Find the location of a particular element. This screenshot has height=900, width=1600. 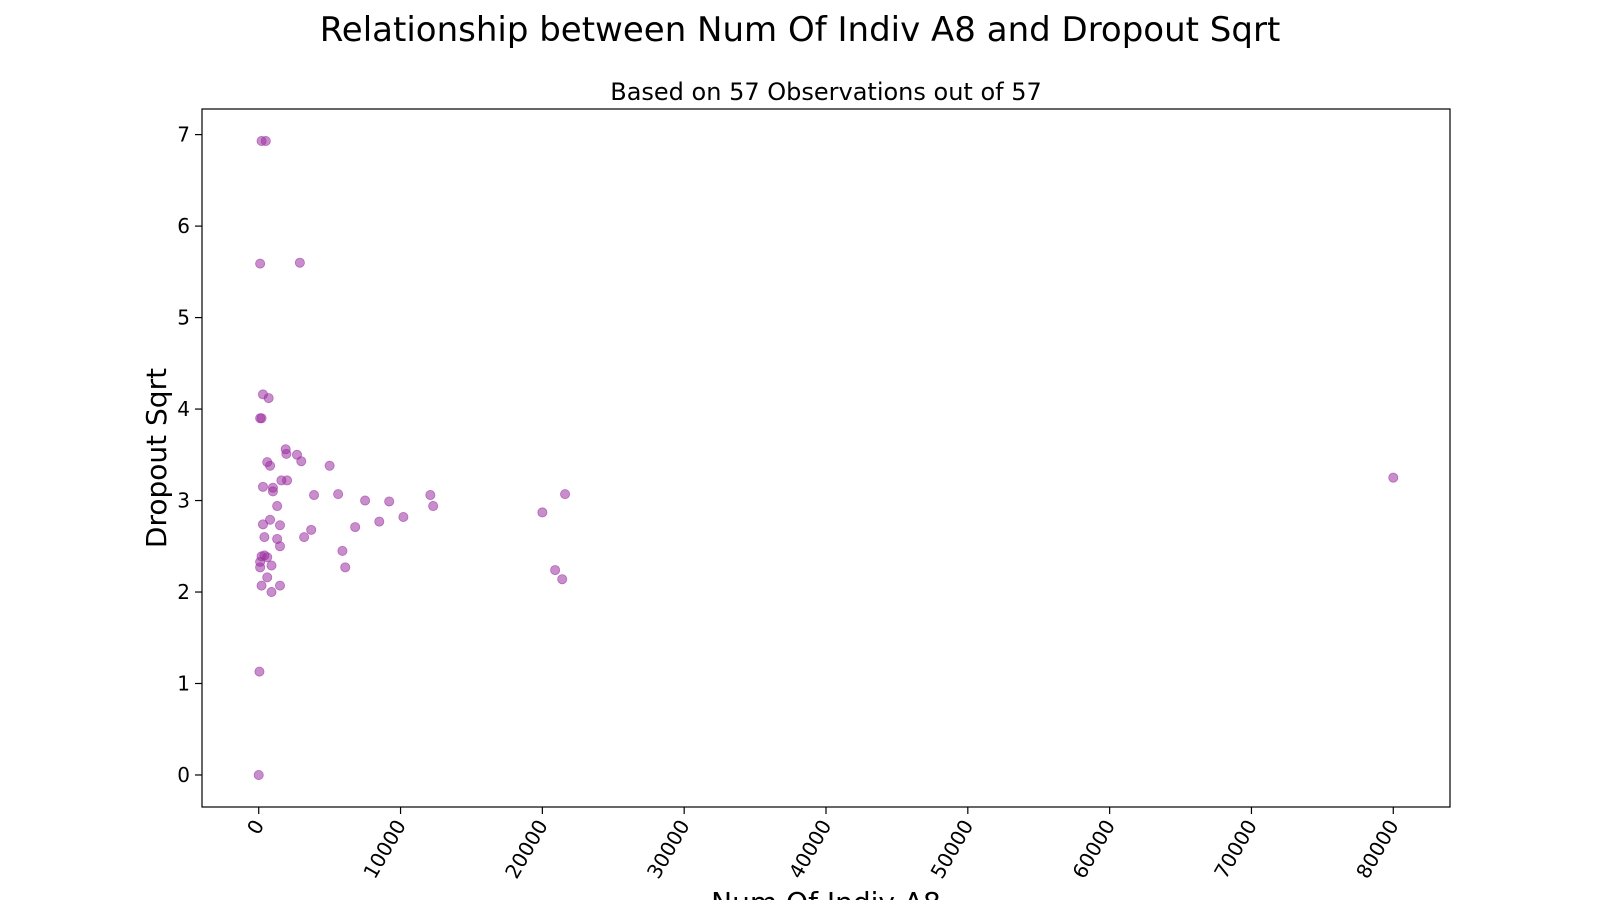

y-tick-label: 2 is located at coordinates (183, 592).